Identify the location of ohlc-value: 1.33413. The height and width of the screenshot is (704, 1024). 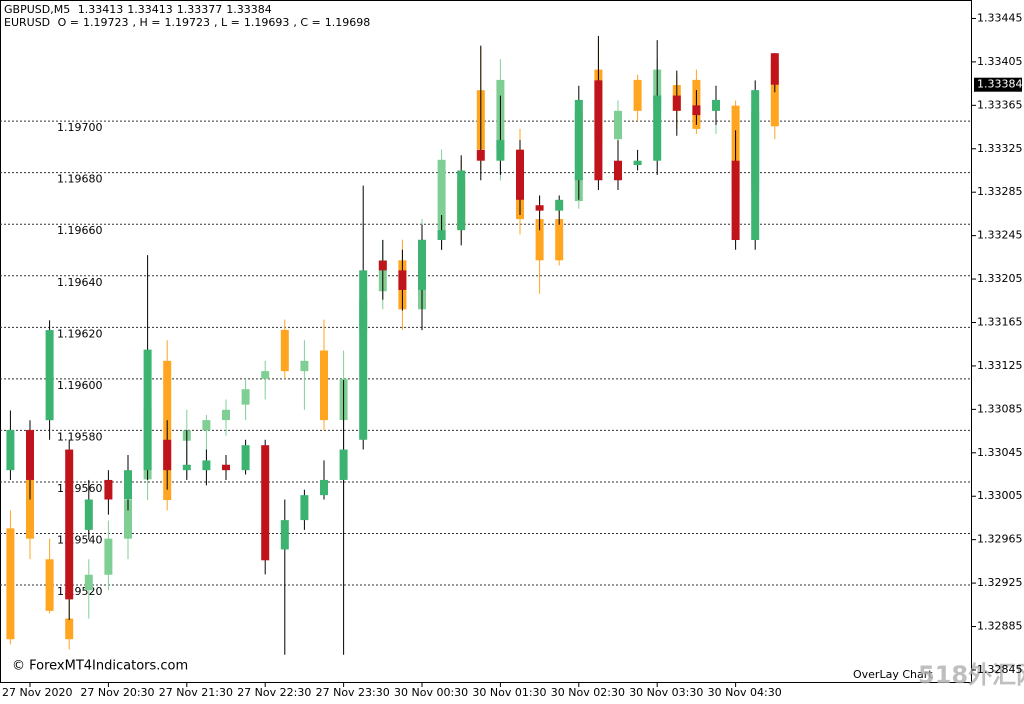
(150, 9).